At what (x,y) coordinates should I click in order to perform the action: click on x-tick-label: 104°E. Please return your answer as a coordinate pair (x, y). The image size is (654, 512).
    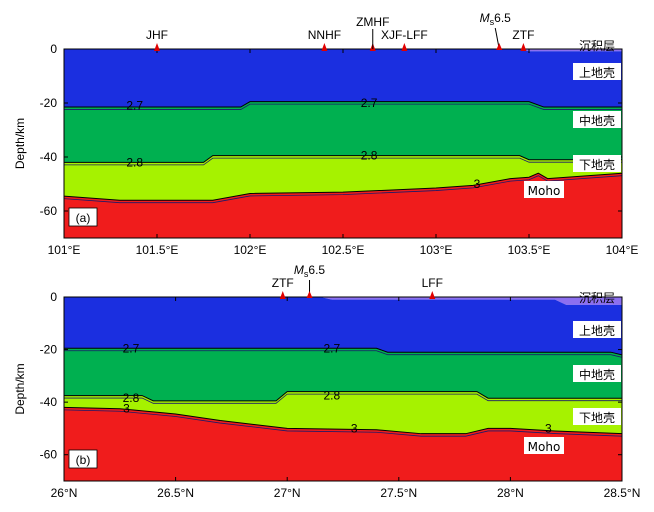
    Looking at the image, I should click on (622, 250).